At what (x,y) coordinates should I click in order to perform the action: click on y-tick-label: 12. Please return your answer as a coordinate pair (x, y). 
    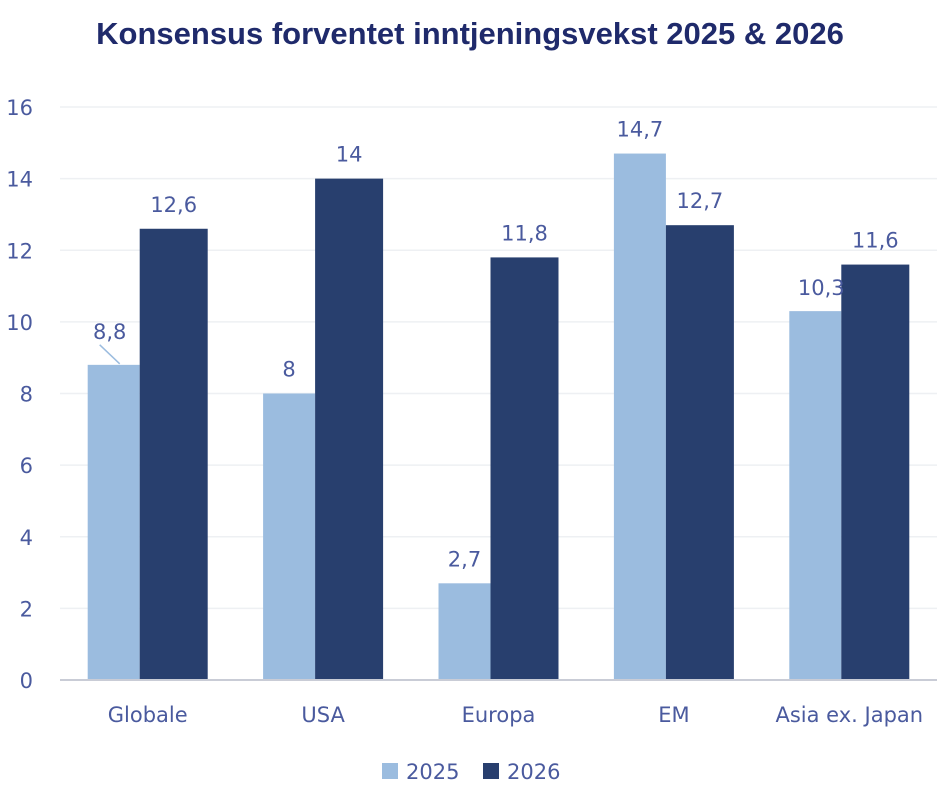
    Looking at the image, I should click on (19, 251).